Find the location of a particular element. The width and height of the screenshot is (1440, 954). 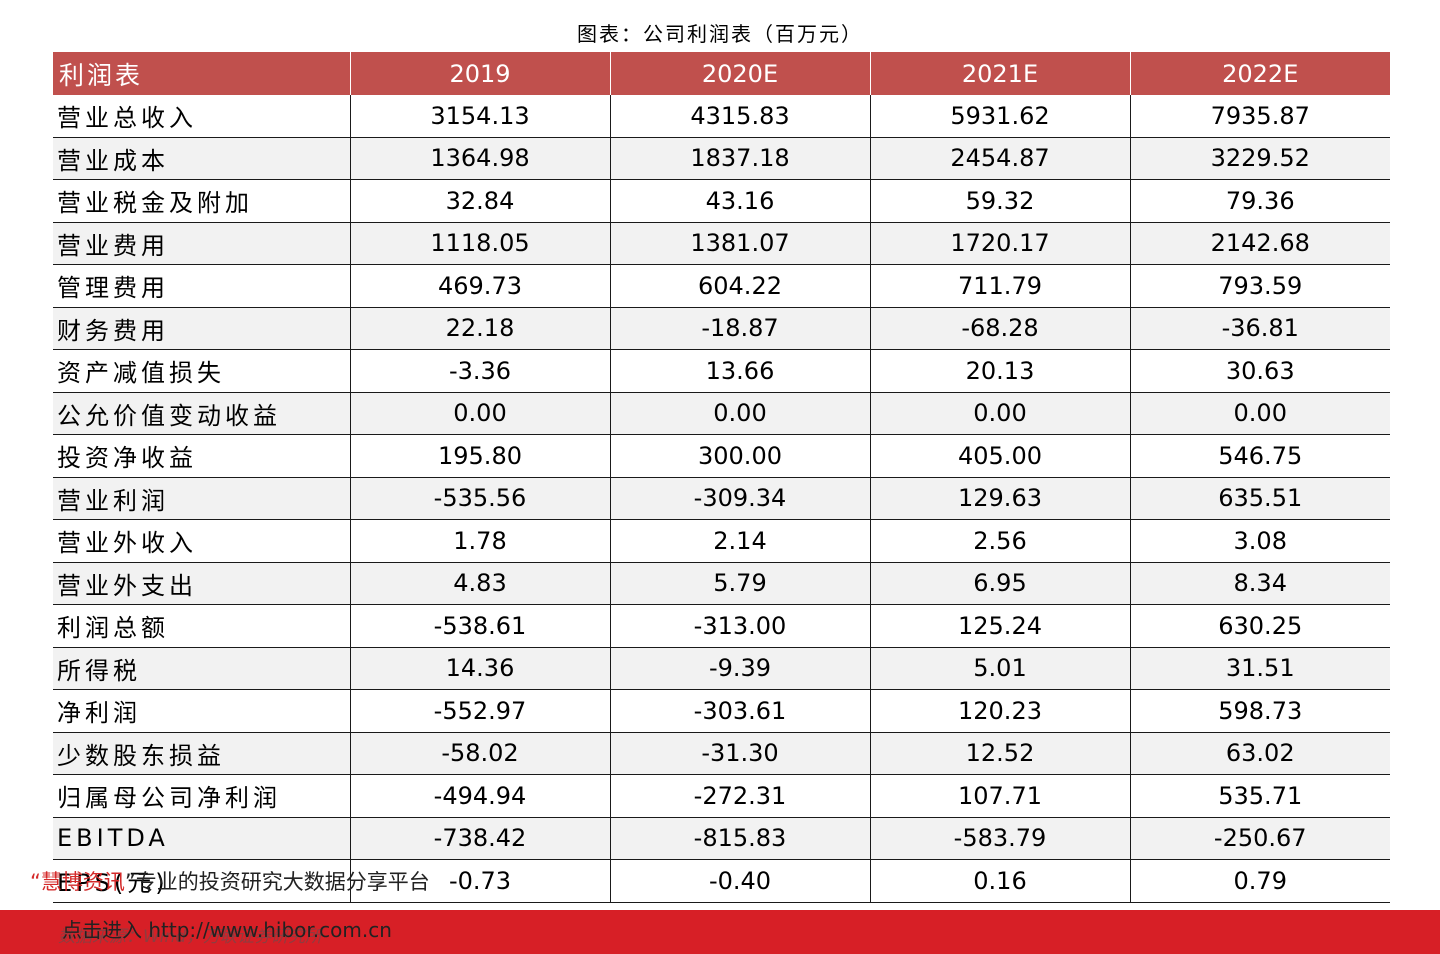

table-header-row: 利润表 2019 2020E 2021E 2022E is located at coordinates (721, 73).